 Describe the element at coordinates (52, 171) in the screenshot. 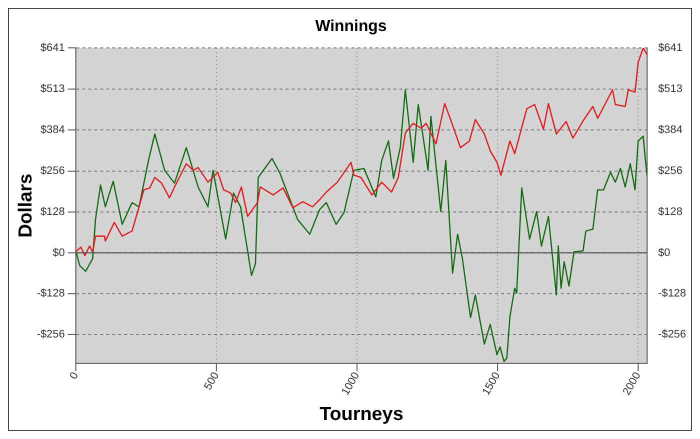

I see `y-tick-label: $256` at that location.